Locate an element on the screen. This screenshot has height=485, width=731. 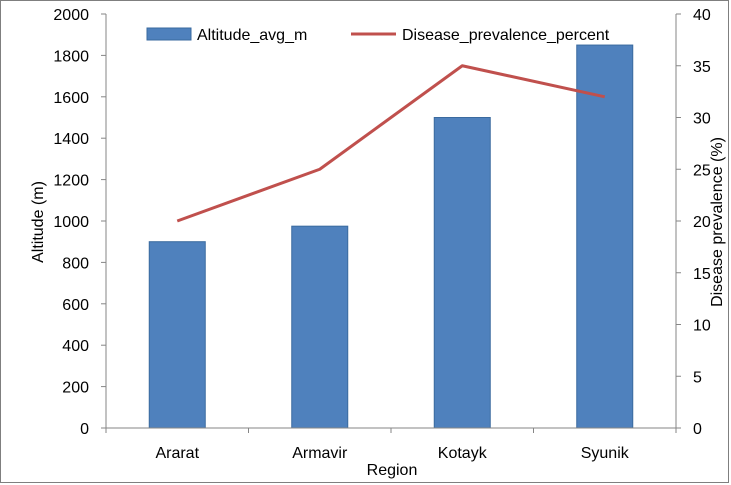
right-tick-label: 35 is located at coordinates (702, 67).